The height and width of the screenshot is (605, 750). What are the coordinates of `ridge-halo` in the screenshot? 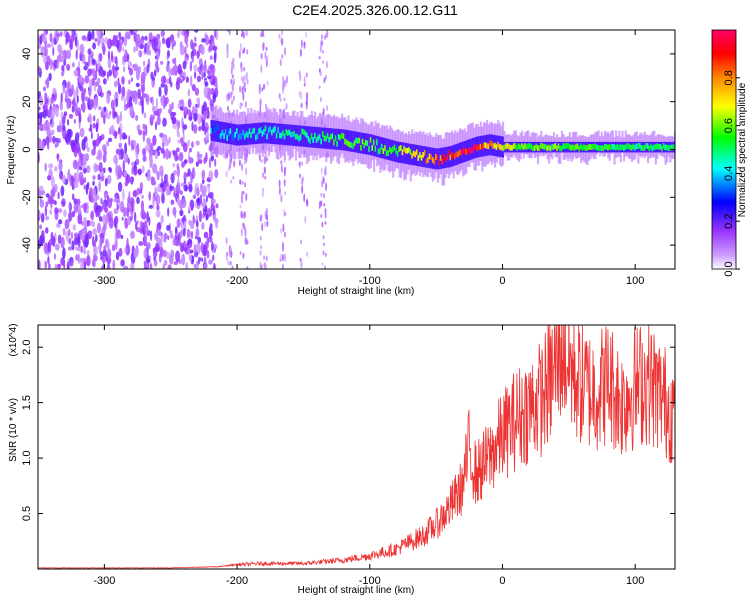 It's located at (562, 141).